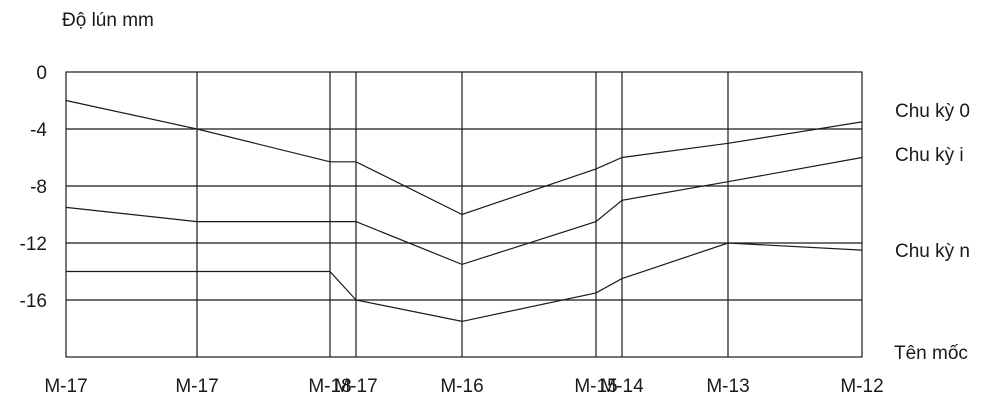 This screenshot has height=401, width=990. Describe the element at coordinates (929, 155) in the screenshot. I see `series-label: Chu kỳ i` at that location.